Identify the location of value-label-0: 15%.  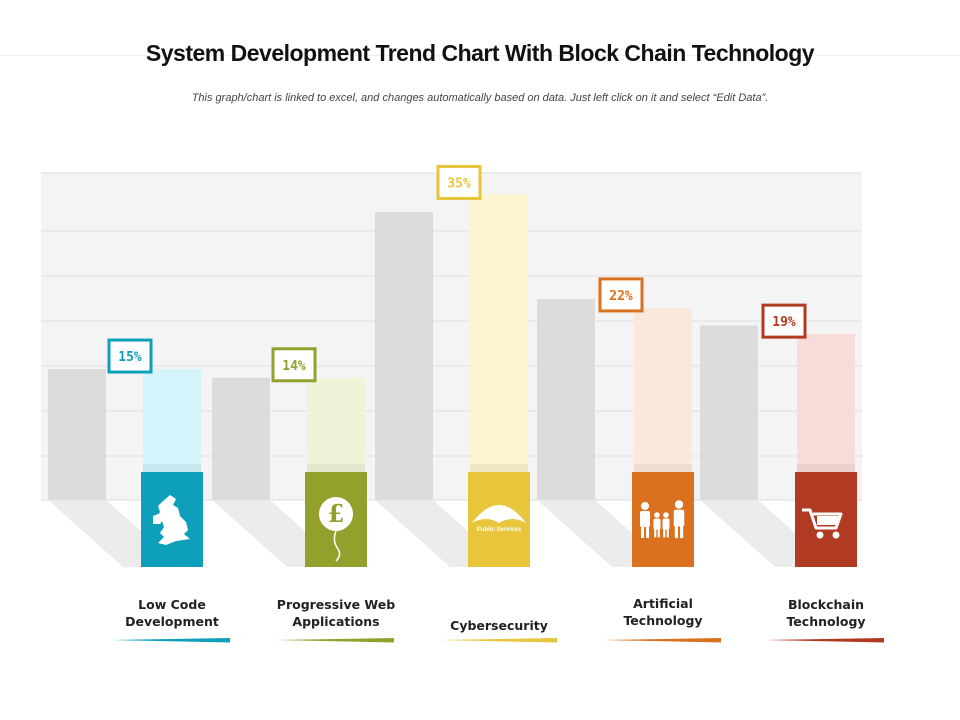
(130, 357).